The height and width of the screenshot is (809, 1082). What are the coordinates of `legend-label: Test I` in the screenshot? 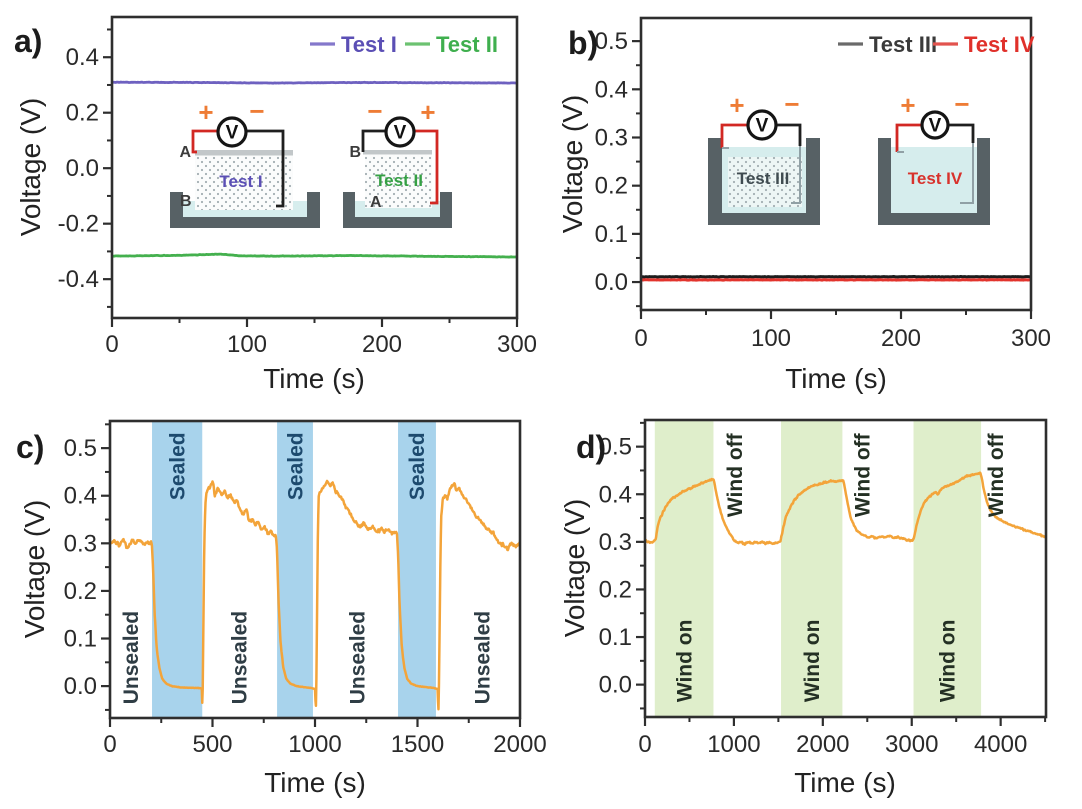 It's located at (369, 44).